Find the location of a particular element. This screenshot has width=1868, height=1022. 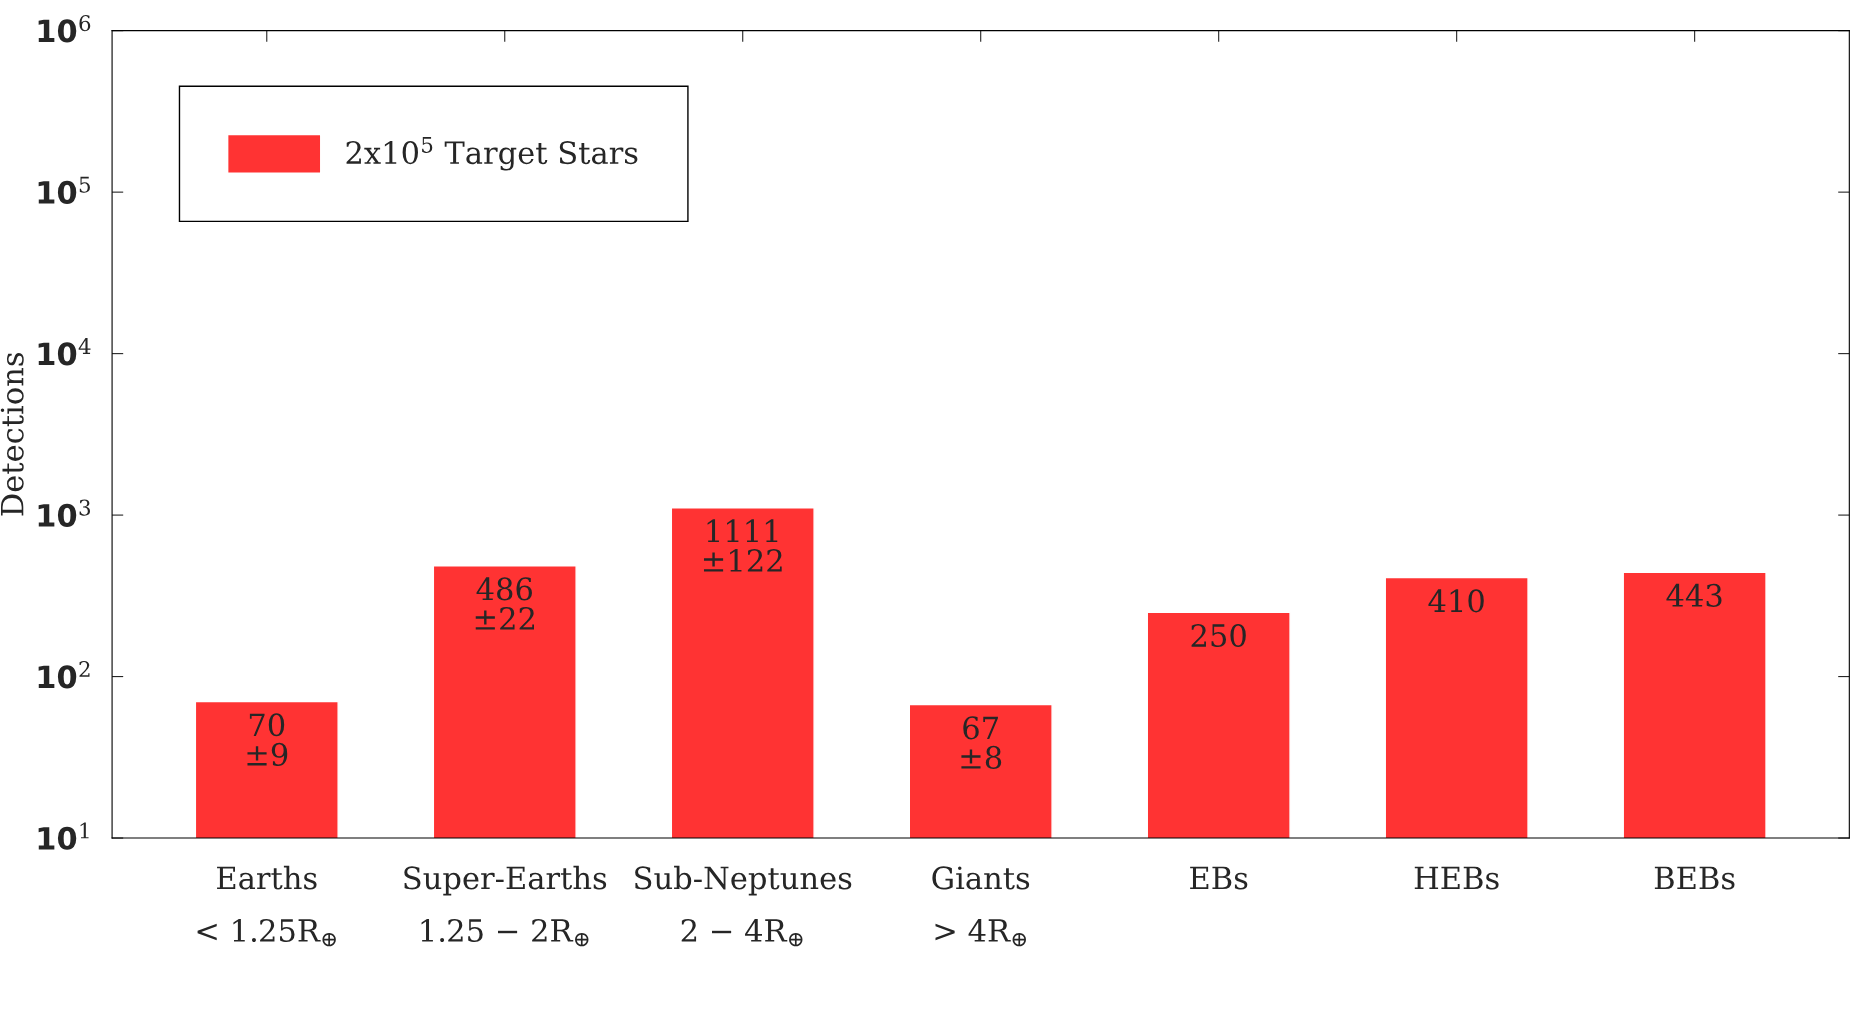

y-tick-label: 10$^{4}$ is located at coordinates (64, 352).